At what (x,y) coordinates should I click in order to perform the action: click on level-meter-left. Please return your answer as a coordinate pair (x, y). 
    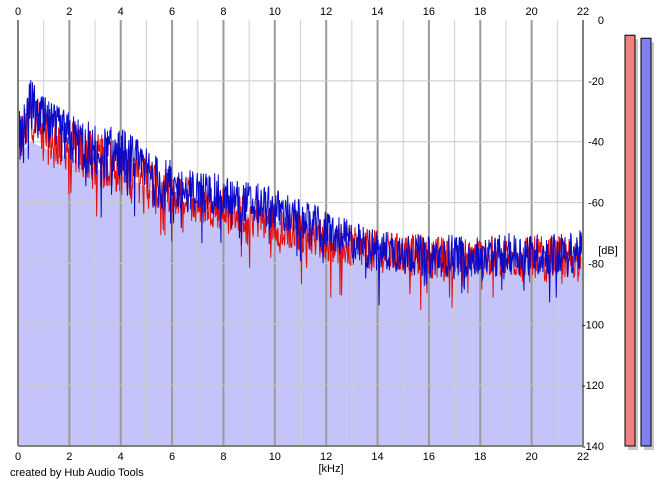
    Looking at the image, I should click on (630, 240).